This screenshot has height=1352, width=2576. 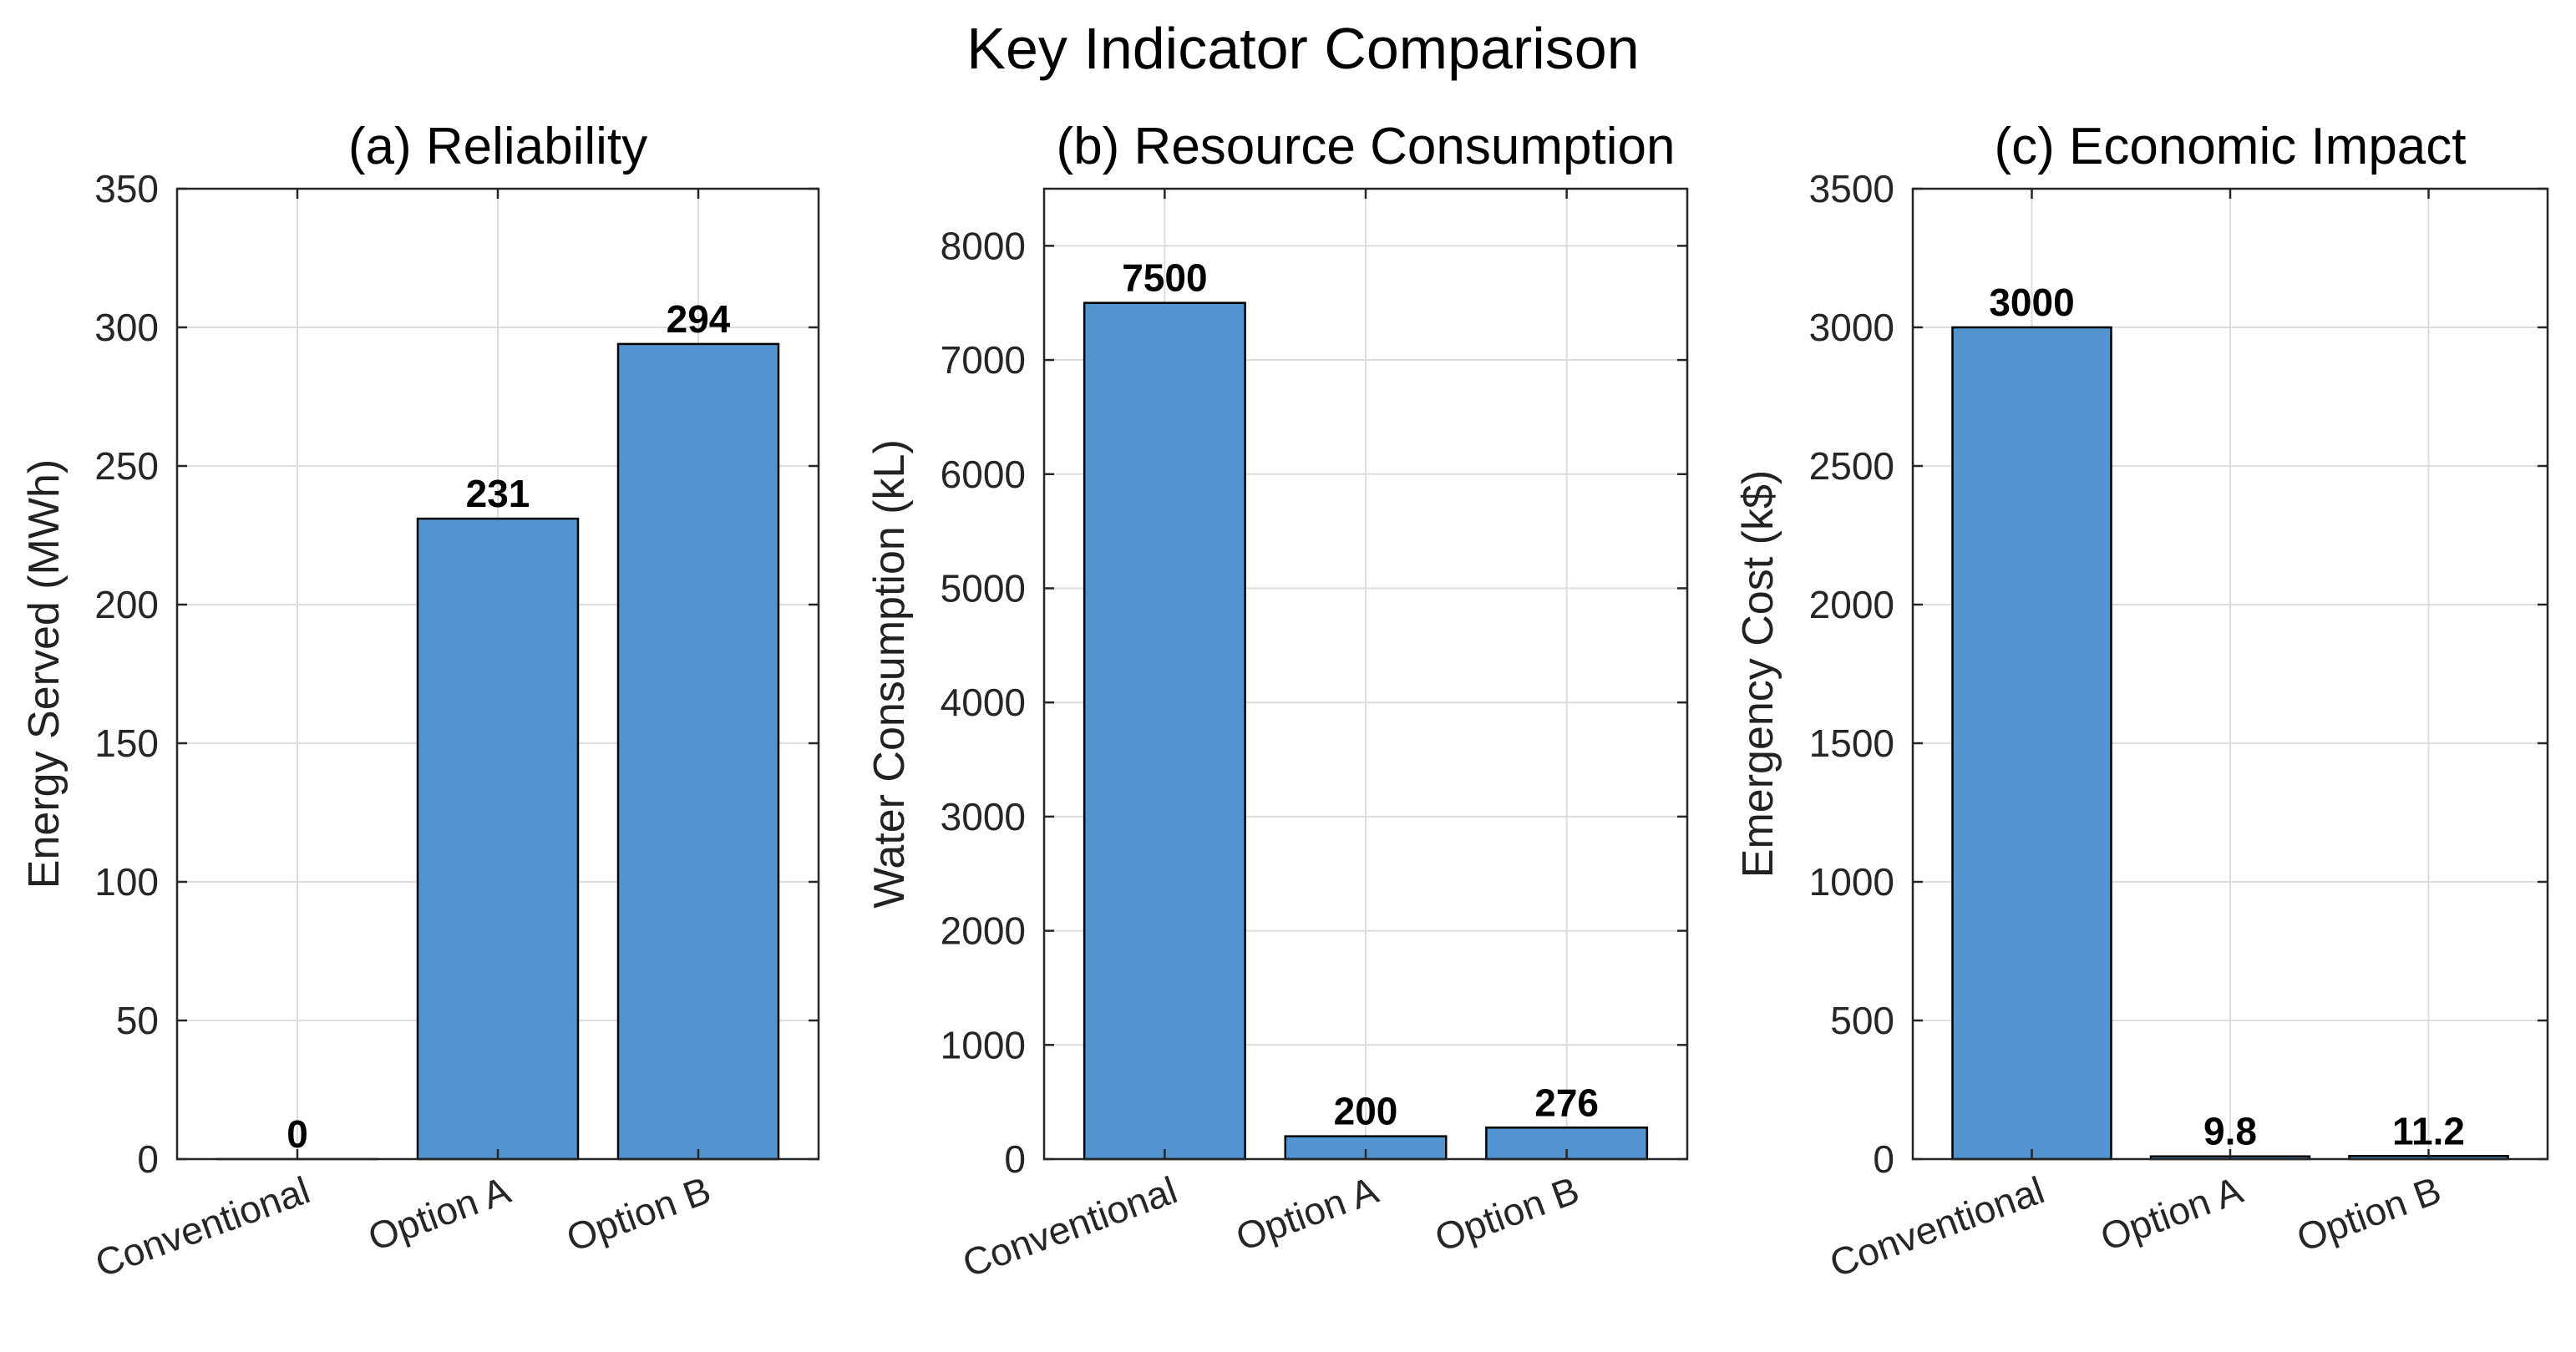 I want to click on figure-title: Key Indicator Comparison, so click(x=1302, y=48).